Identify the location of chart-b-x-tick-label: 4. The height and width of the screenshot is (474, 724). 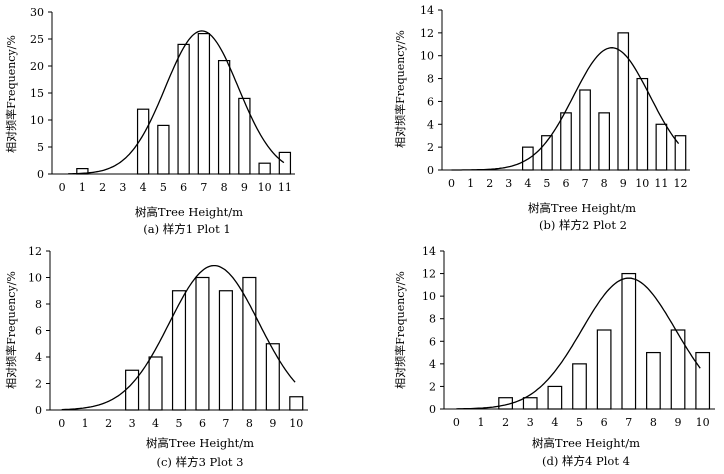
(527, 183).